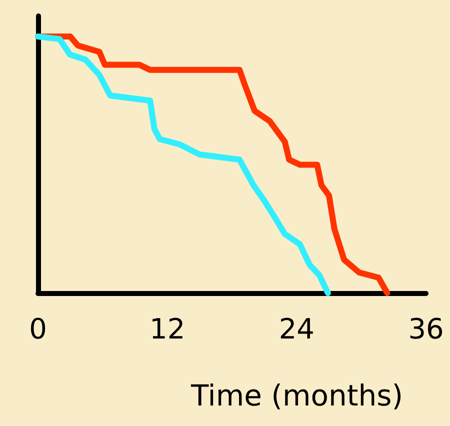  I want to click on x-tick-label: 36, so click(426, 329).